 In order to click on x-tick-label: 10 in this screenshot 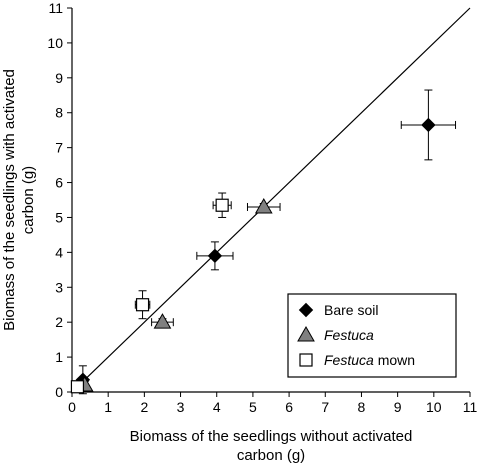, I will do `click(434, 407)`.